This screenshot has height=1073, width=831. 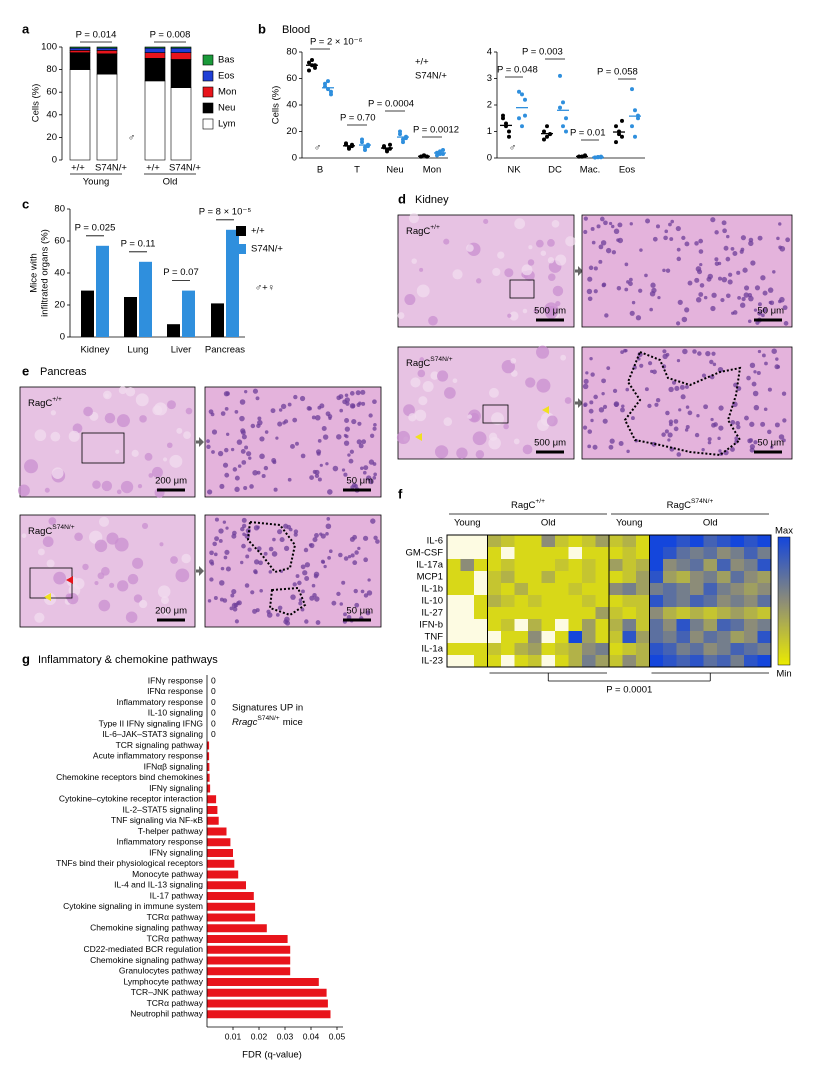 I want to click on legend-label: Mon, so click(x=227, y=92).